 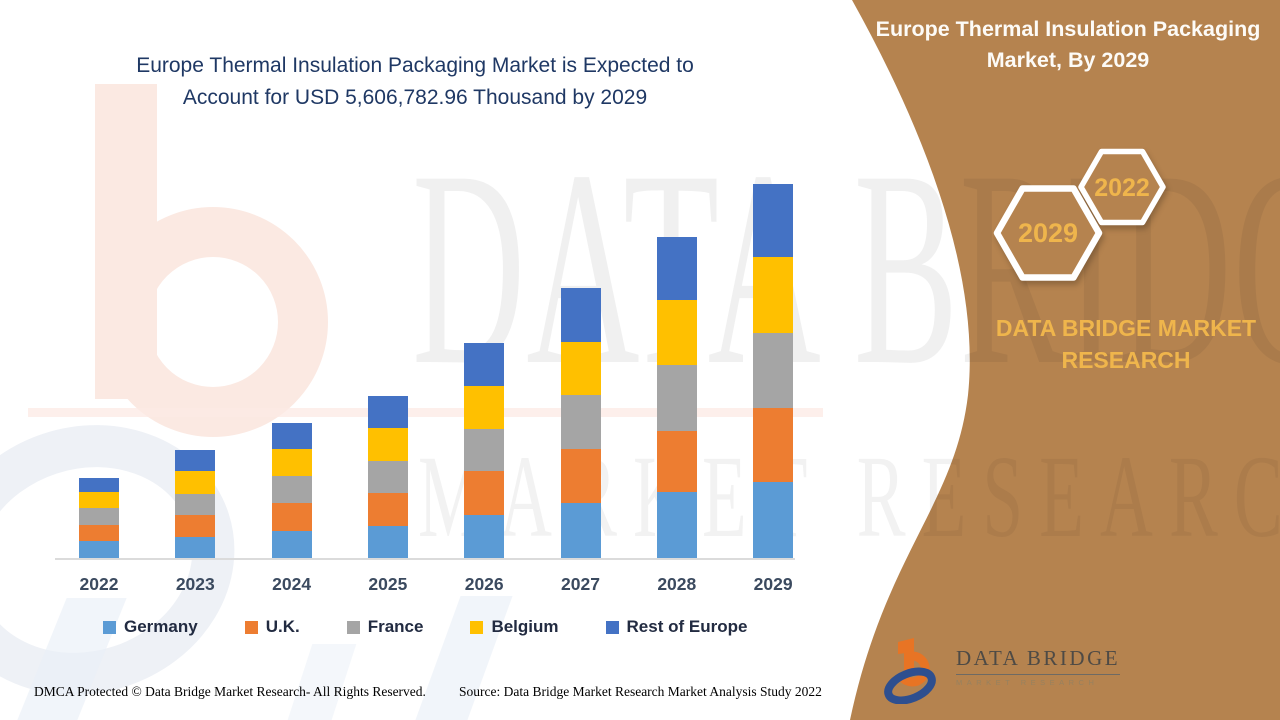 What do you see at coordinates (282, 626) in the screenshot?
I see `legend-label: U.K.` at bounding box center [282, 626].